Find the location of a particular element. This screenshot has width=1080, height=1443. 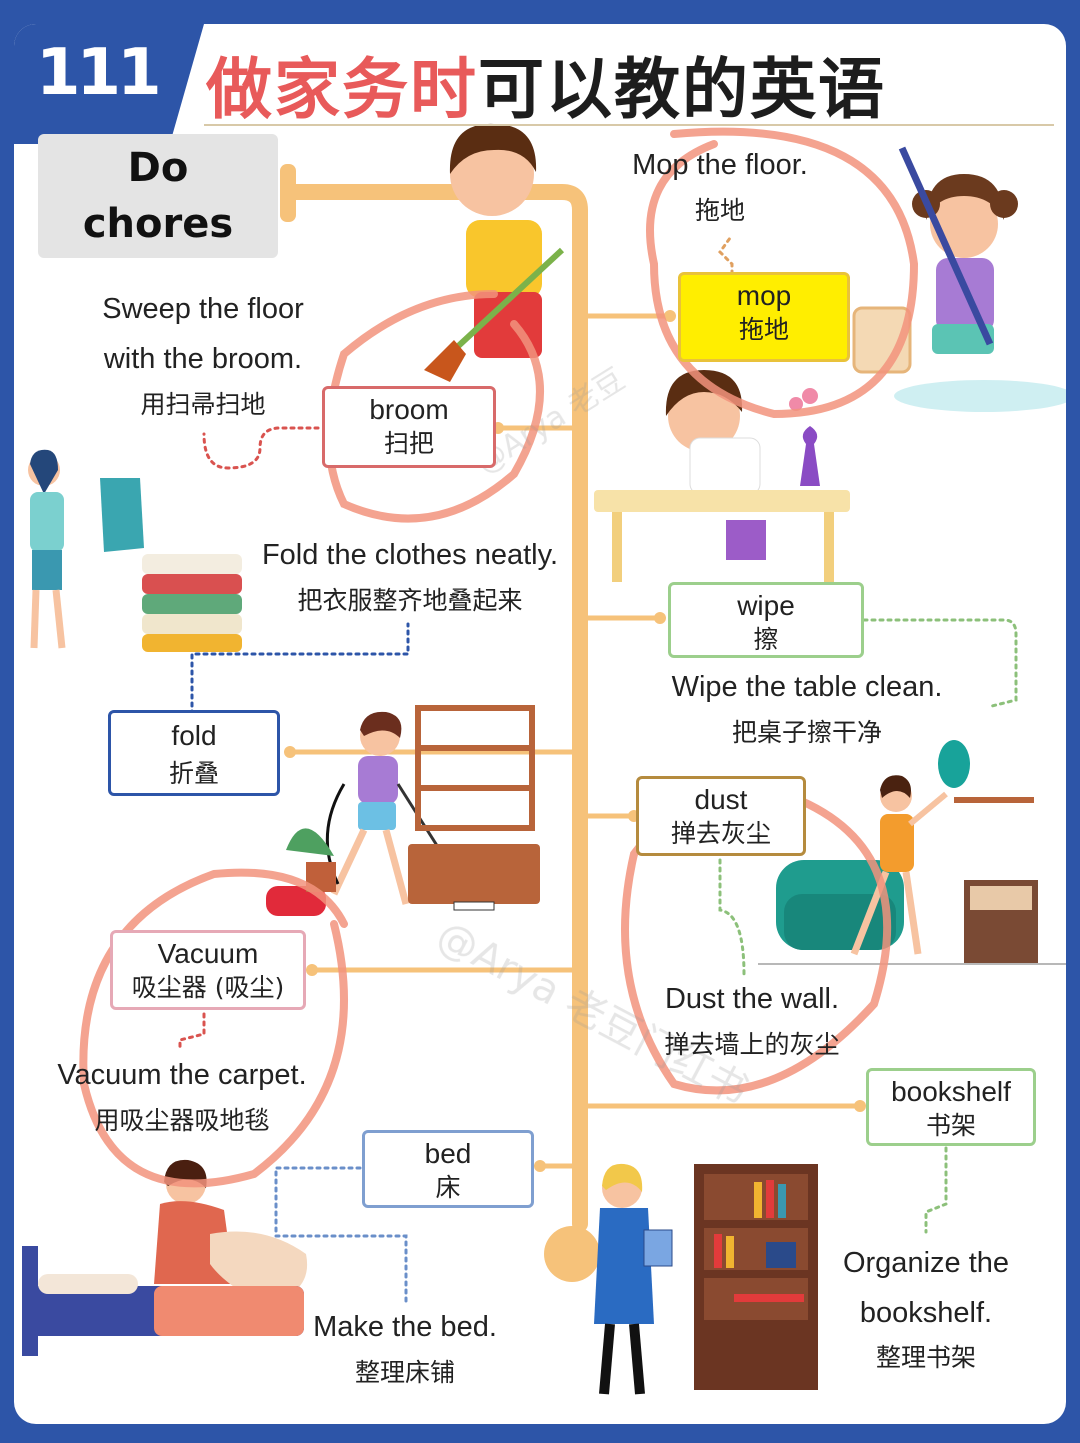

phrase-mop: Mop the floor. 拖地 is located at coordinates (720, 188).